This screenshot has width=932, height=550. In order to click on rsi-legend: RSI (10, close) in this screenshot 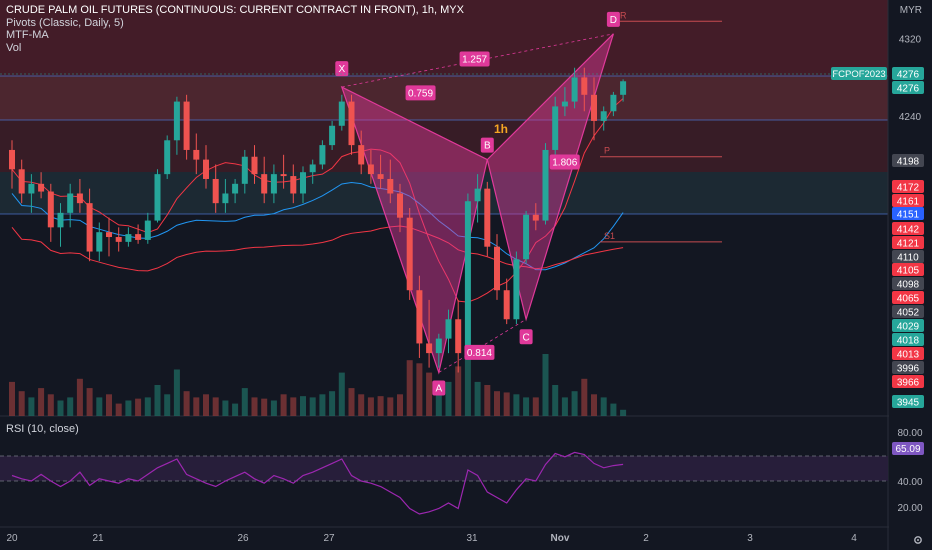, I will do `click(42, 429)`.